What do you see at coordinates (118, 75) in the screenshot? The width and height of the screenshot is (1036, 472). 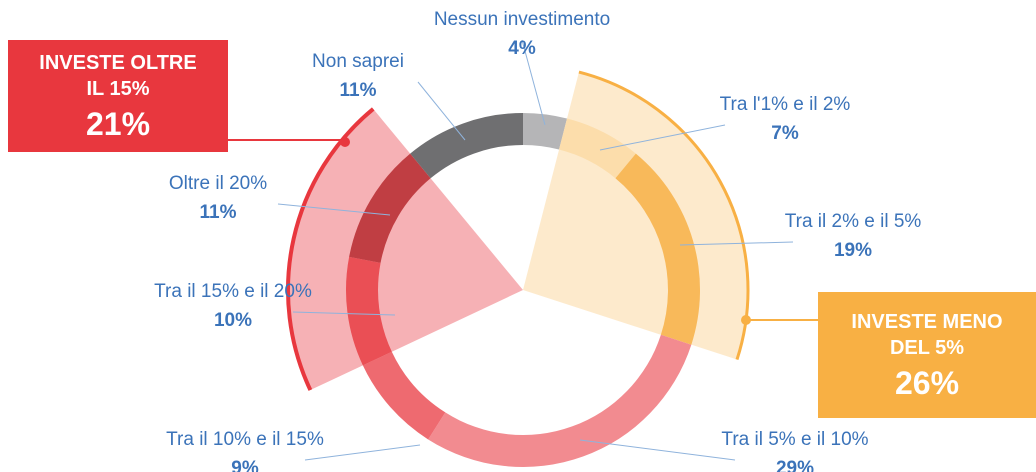 I see `callout-label: INVESTE OLTRE IL 15%` at bounding box center [118, 75].